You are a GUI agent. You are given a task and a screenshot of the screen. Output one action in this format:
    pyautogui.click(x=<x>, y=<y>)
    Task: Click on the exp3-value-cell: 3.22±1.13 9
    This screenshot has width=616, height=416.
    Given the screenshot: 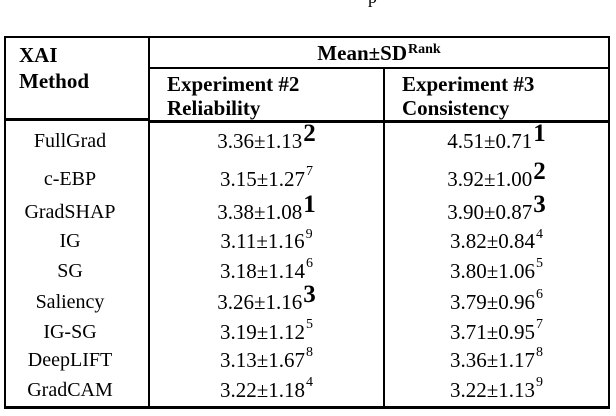 What is the action you would take?
    pyautogui.click(x=496, y=390)
    